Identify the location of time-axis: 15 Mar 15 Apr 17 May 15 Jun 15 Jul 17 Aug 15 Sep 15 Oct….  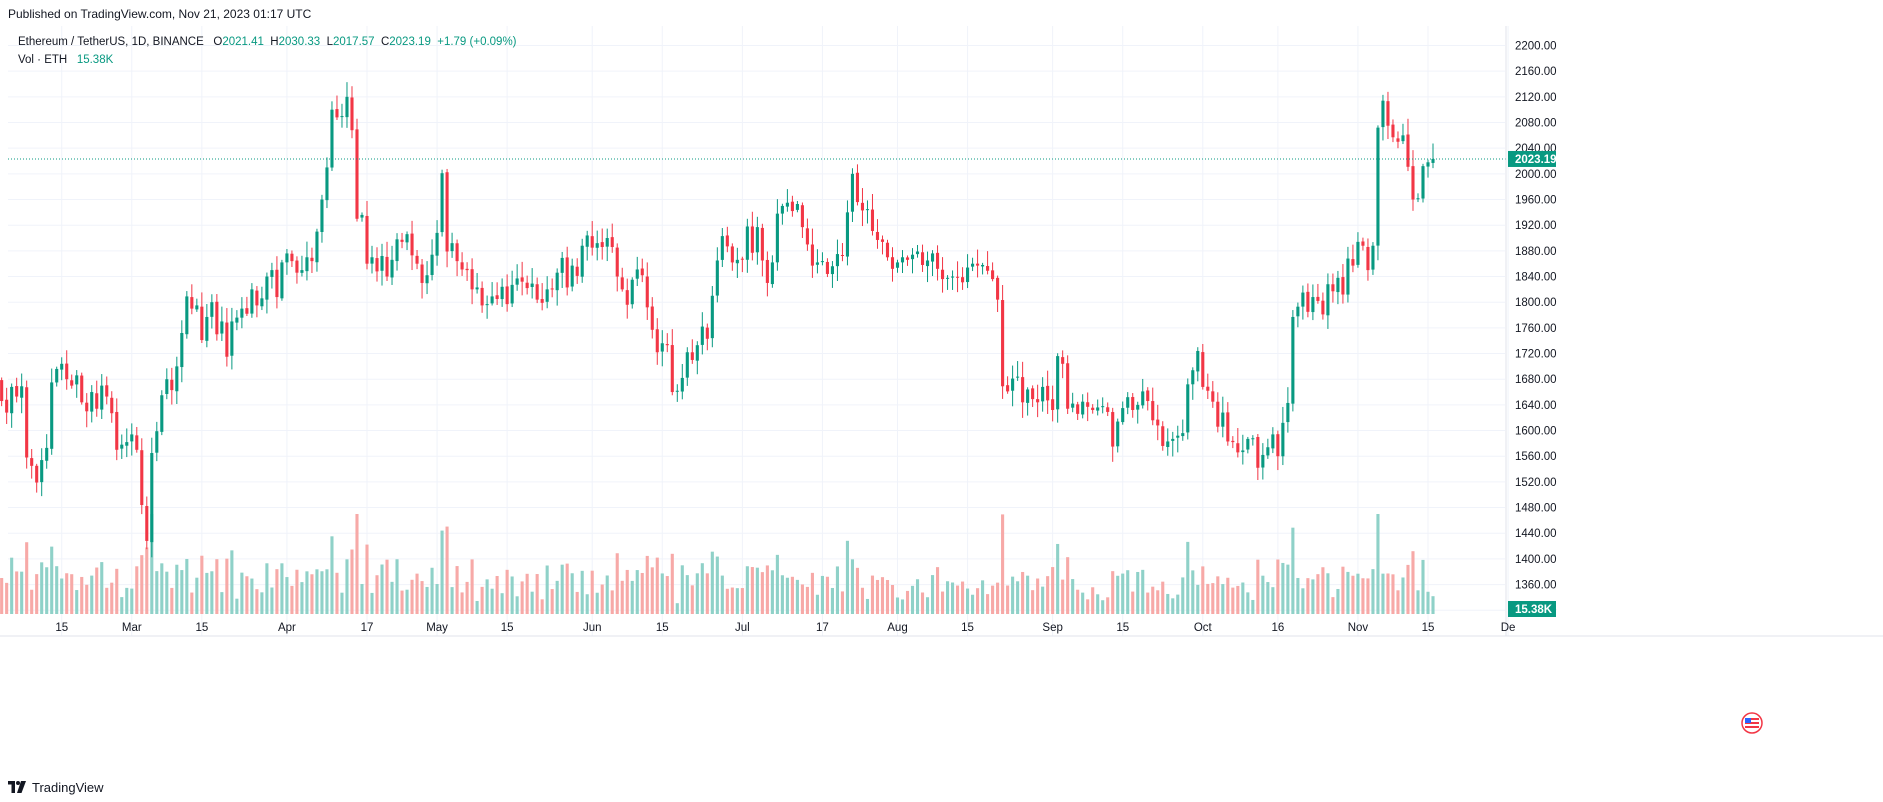
(941, 629).